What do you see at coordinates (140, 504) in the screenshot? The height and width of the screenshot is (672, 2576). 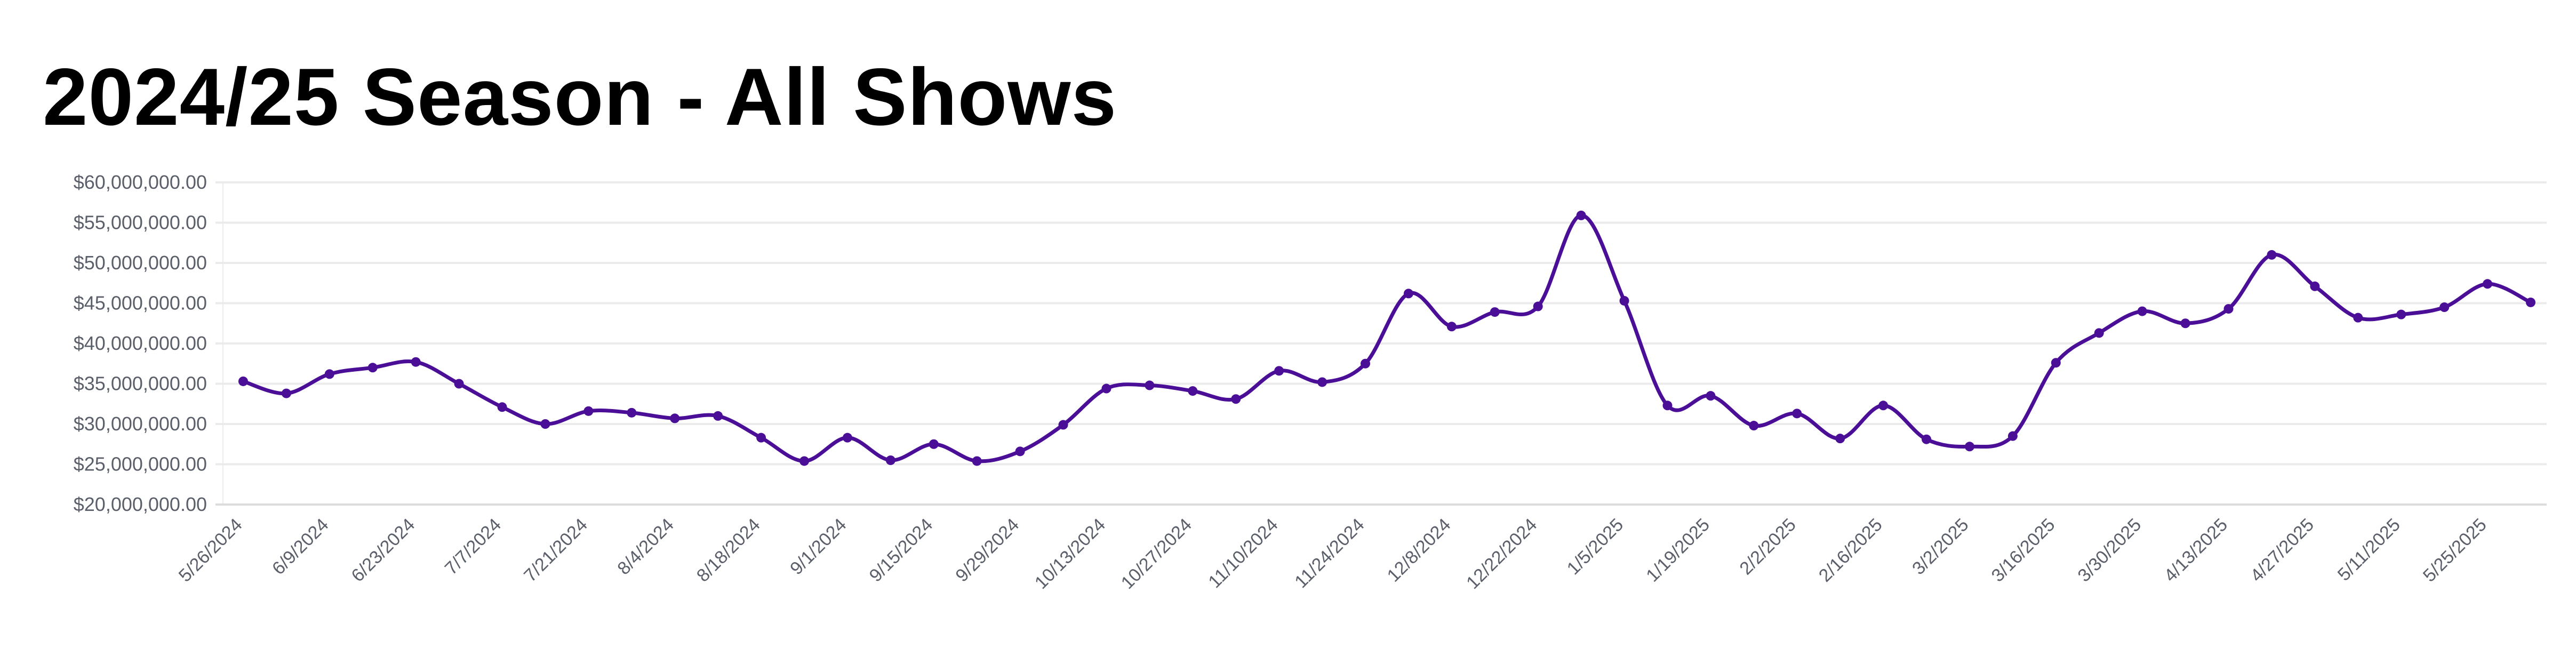 I see `y-tick-label: $20,000,000.00` at bounding box center [140, 504].